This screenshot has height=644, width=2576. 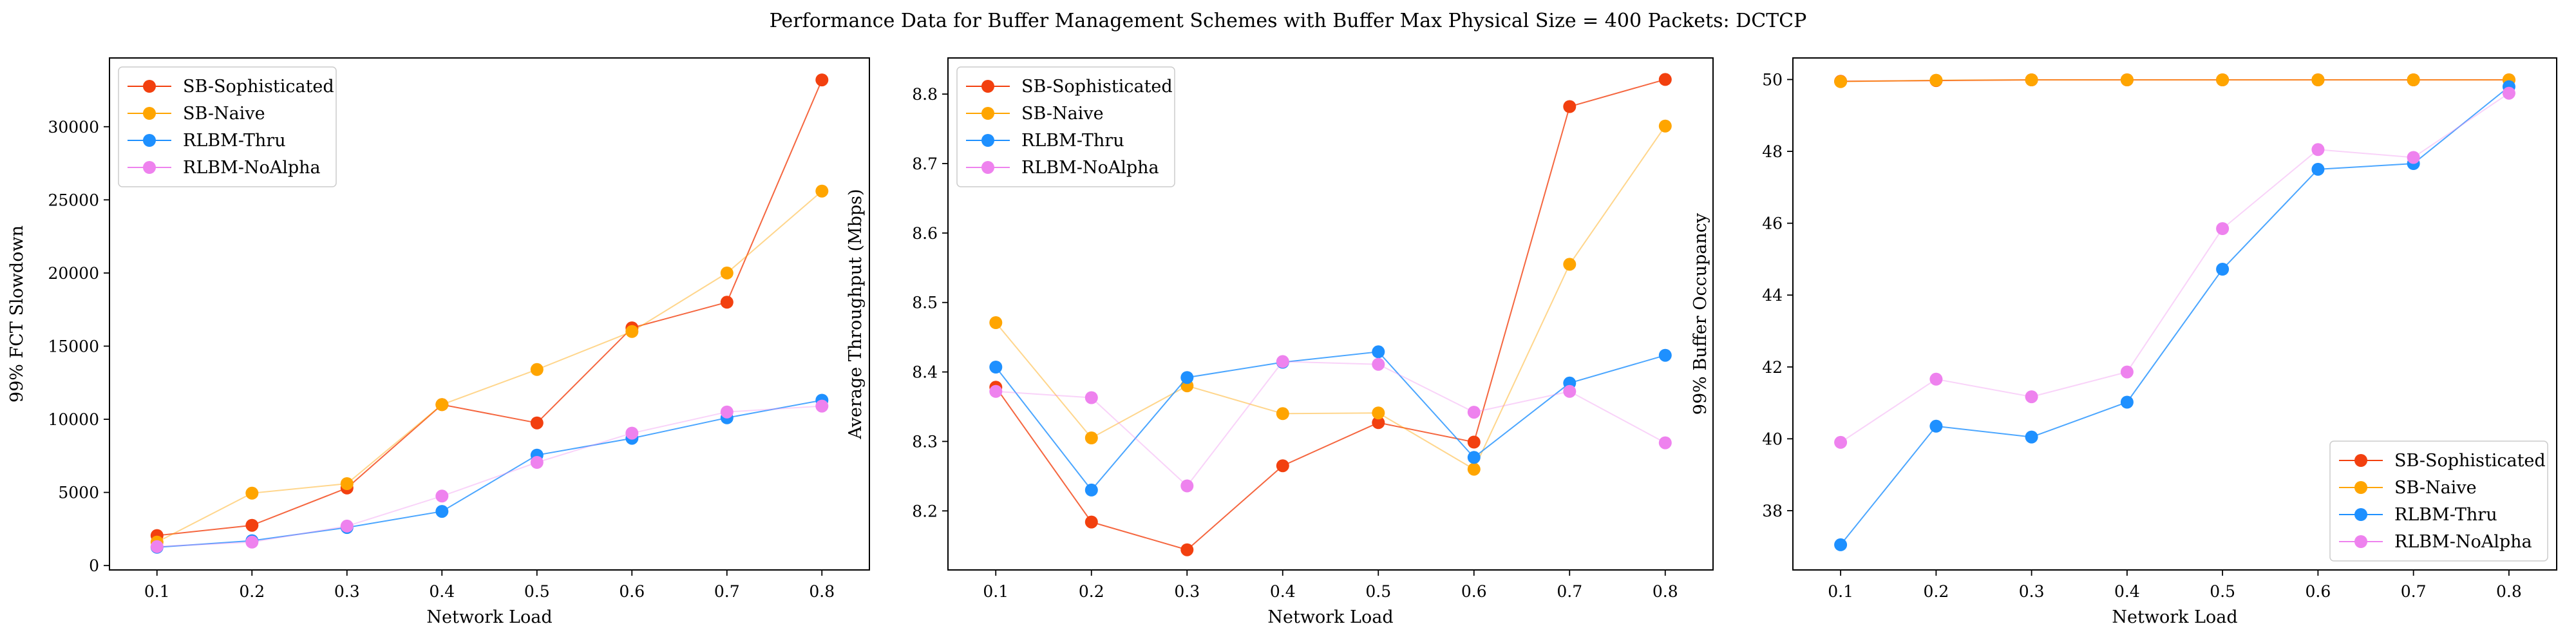 I want to click on legend-marker-sb-sophisticated, so click(x=149, y=87).